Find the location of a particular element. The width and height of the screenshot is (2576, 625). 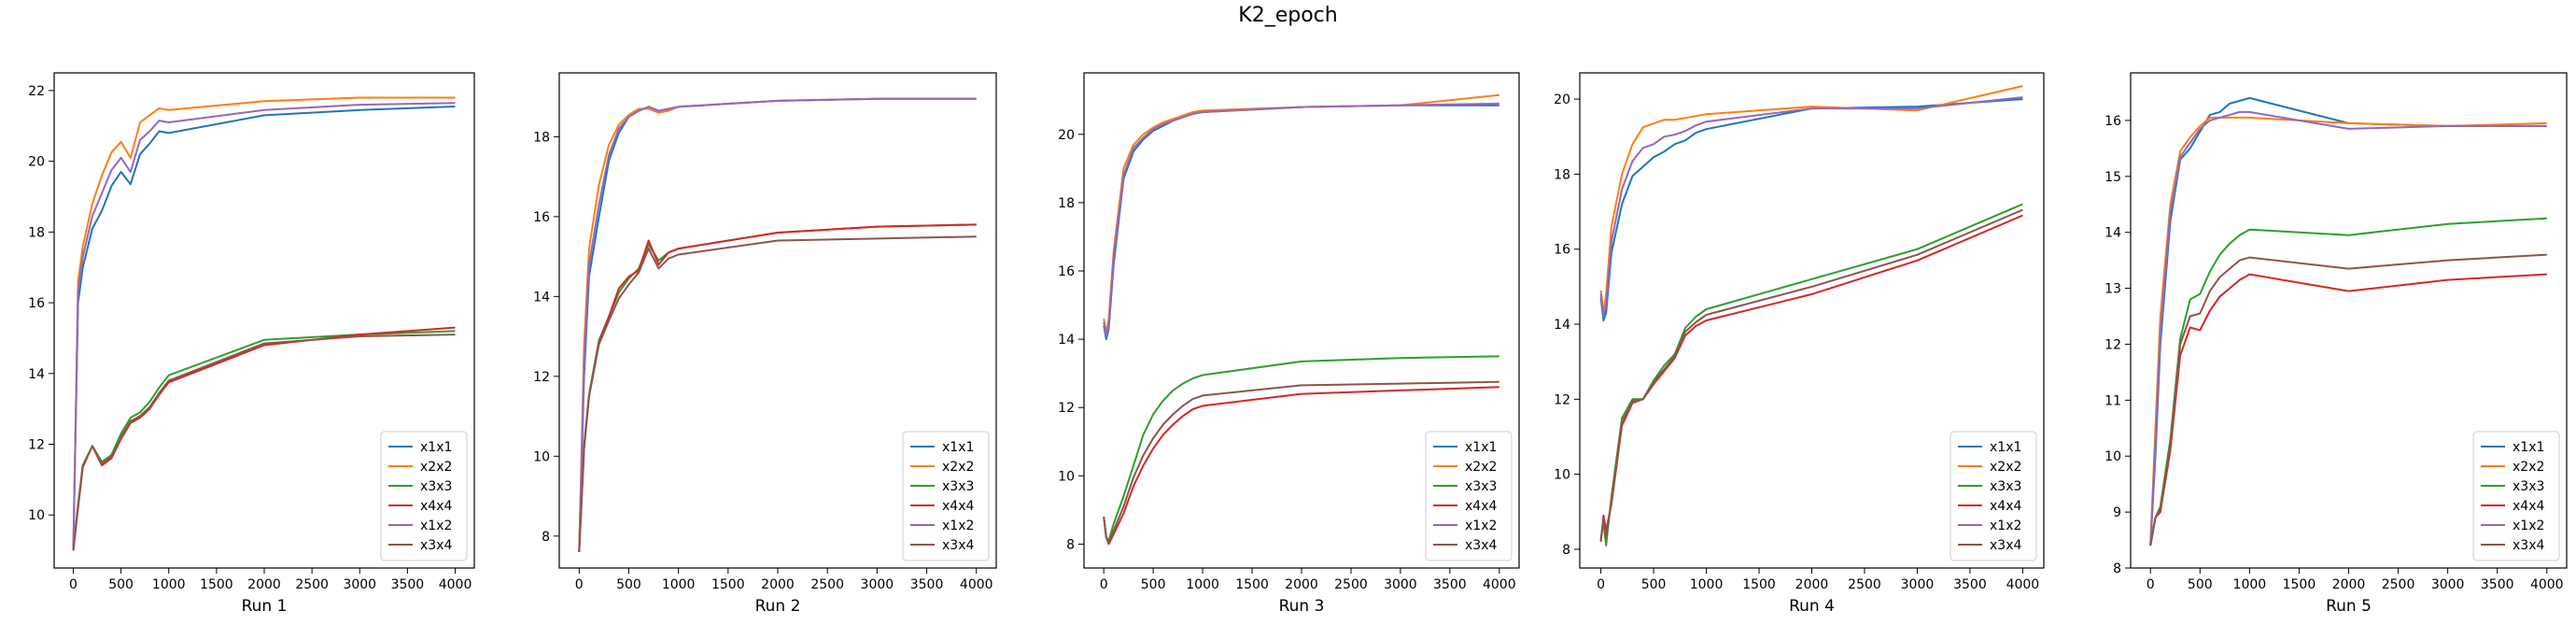

x-axis-label: Run 5 is located at coordinates (2349, 606).